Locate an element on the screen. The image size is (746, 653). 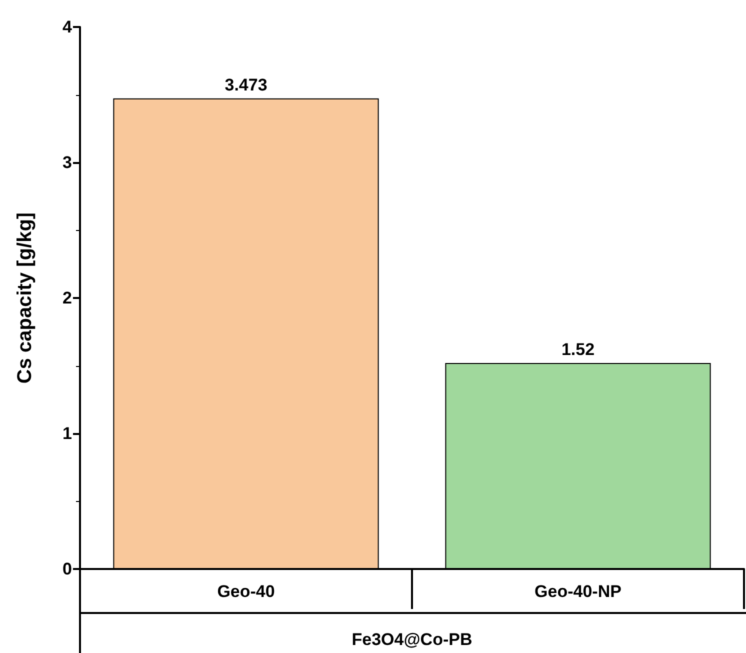
data-label: 3.473 is located at coordinates (246, 84).